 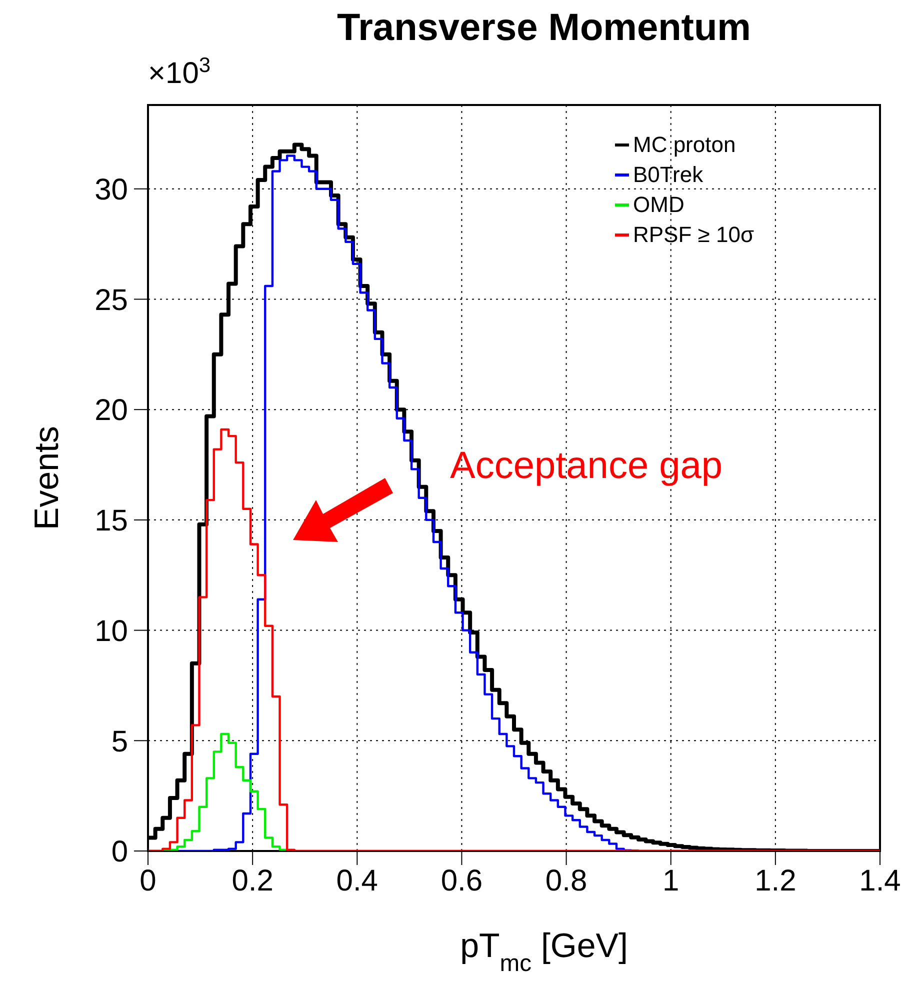 What do you see at coordinates (111, 190) in the screenshot?
I see `y-tick-label: 30` at bounding box center [111, 190].